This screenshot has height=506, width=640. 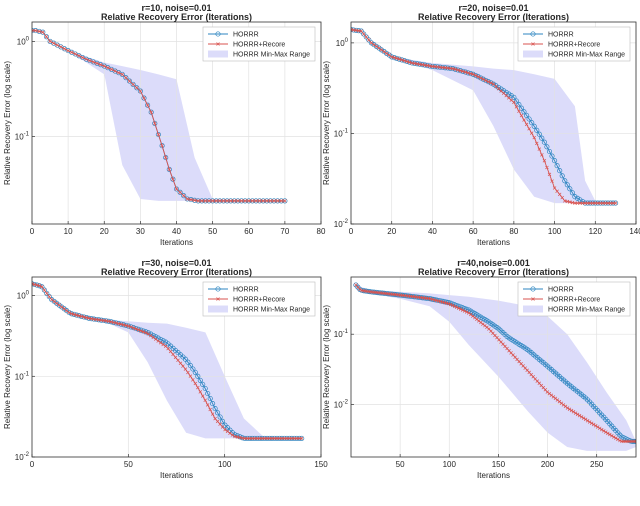 What do you see at coordinates (391, 231) in the screenshot?
I see `x-tick-label: 20` at bounding box center [391, 231].